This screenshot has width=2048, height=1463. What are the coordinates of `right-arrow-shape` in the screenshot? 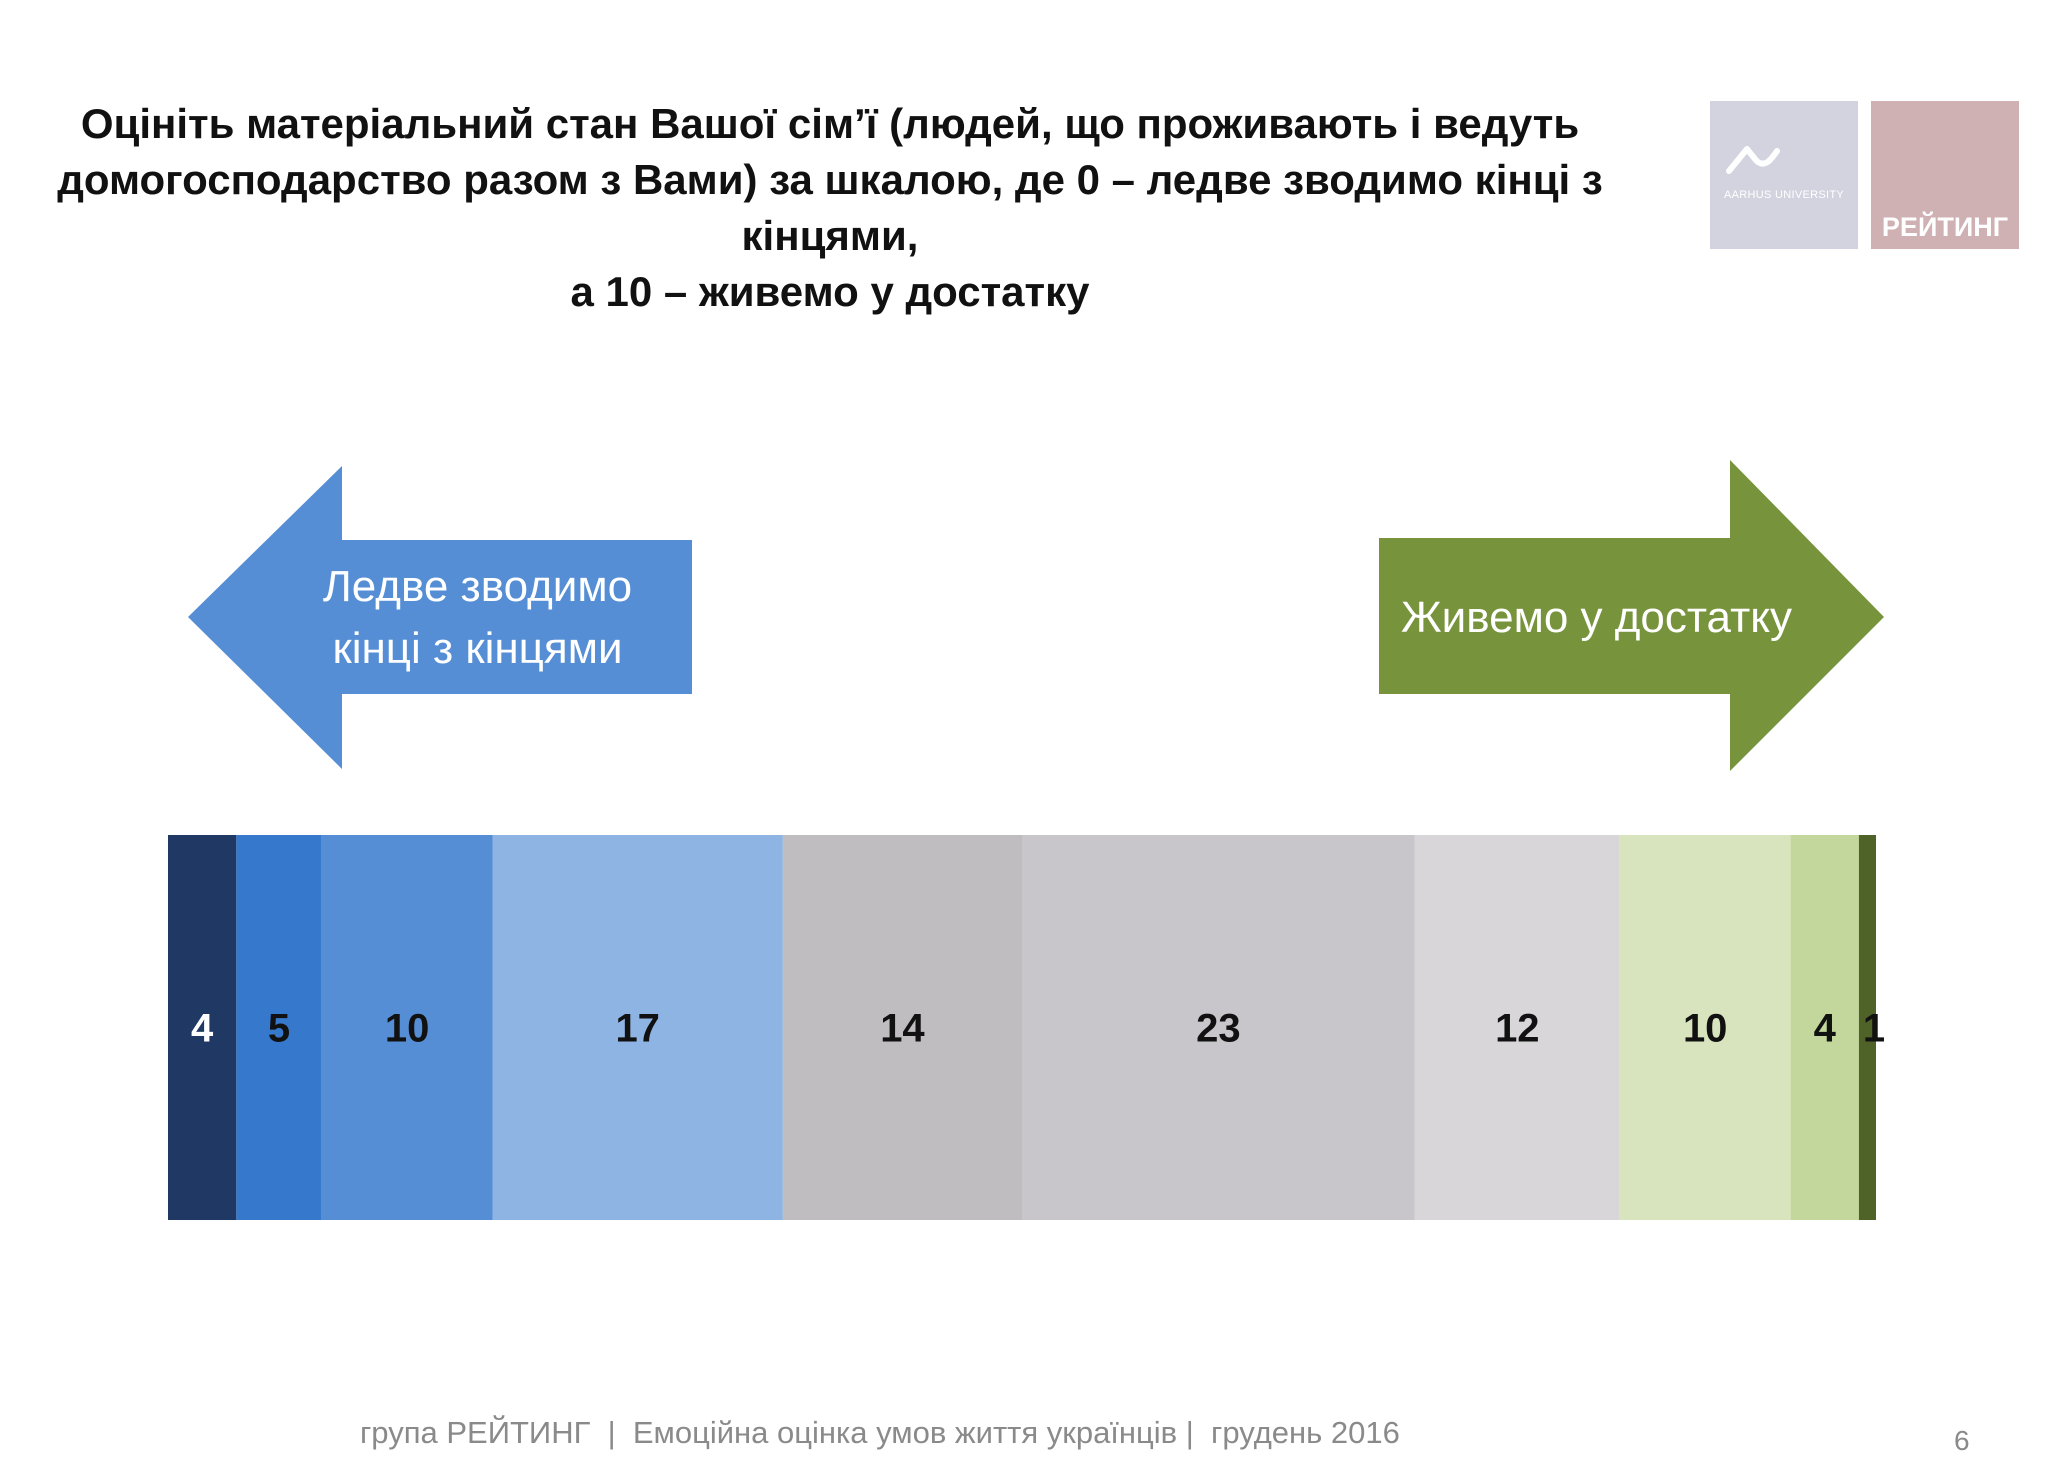 It's located at (1631, 615).